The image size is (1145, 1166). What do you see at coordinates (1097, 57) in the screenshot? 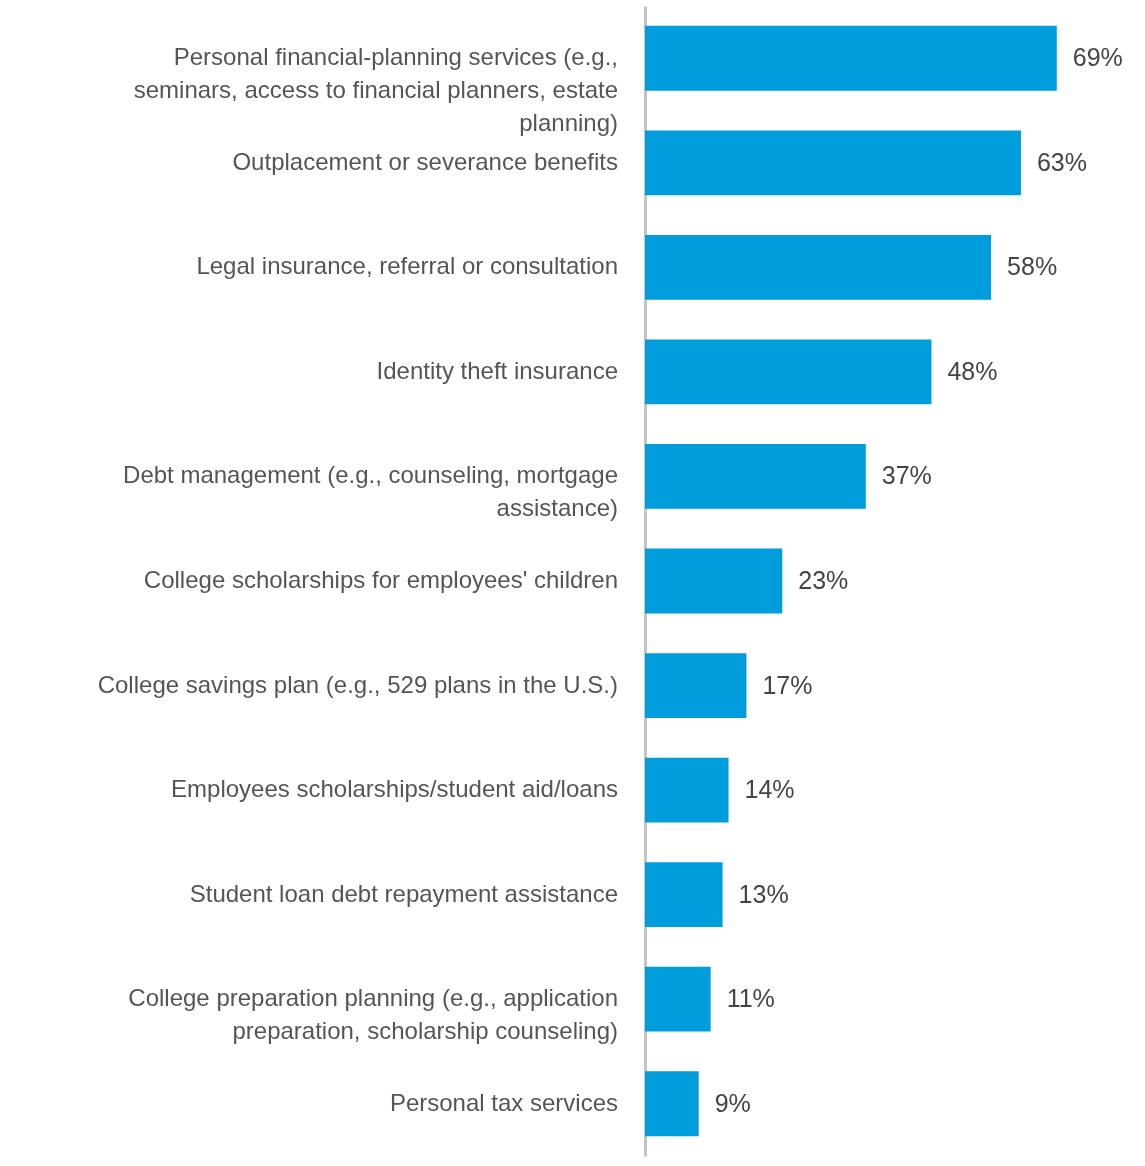
I see `data-label: 69%` at bounding box center [1097, 57].